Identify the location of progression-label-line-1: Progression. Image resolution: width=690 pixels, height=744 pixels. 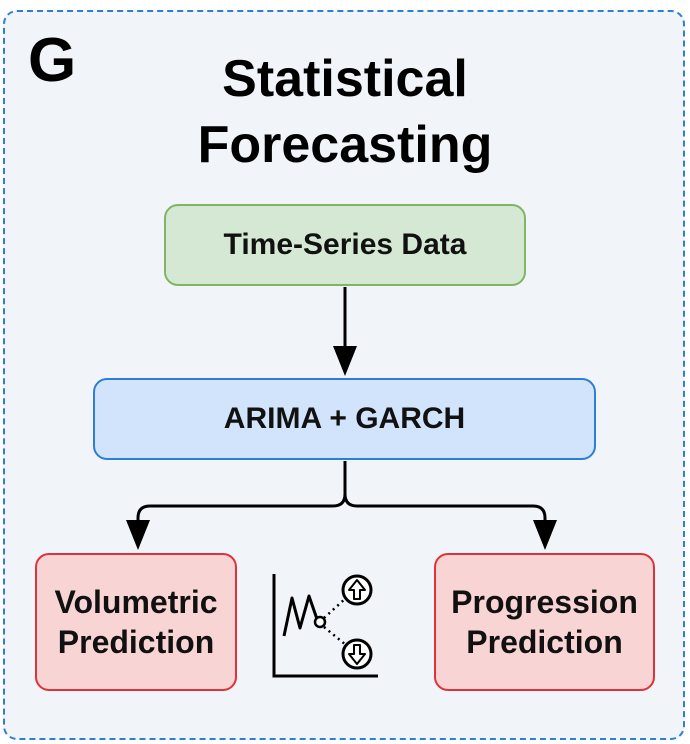
(544, 602).